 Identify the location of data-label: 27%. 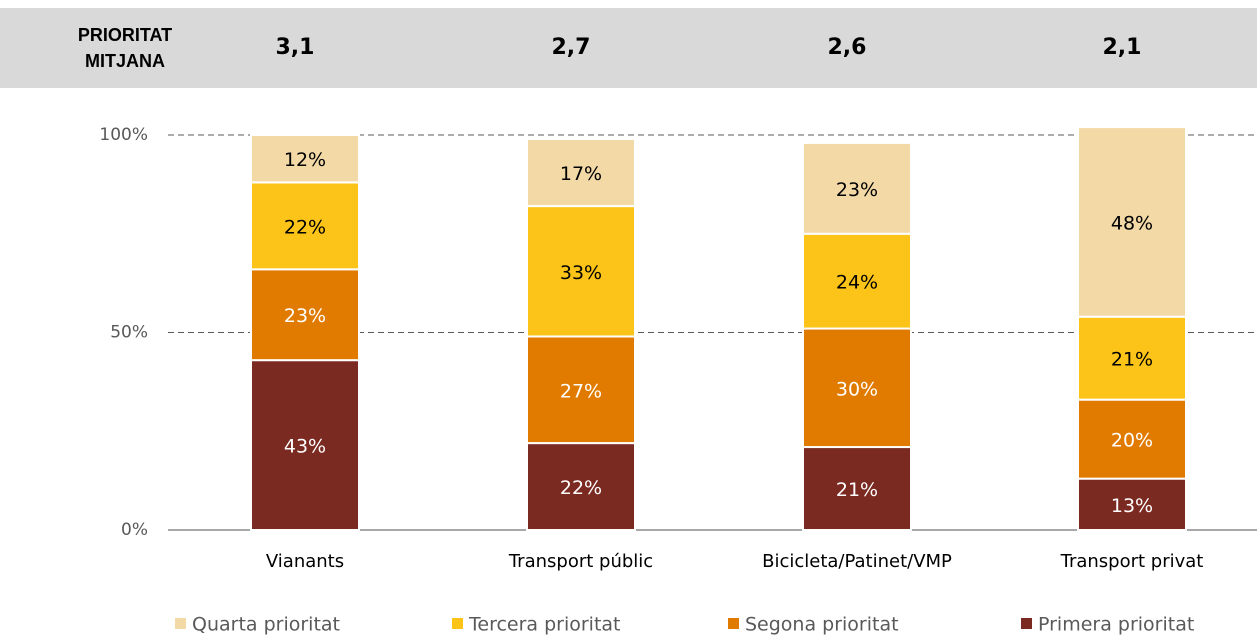
(581, 391).